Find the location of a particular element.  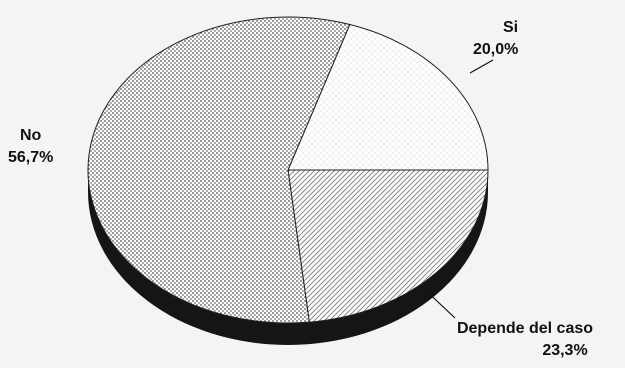

leader-line-si is located at coordinates (481, 66).